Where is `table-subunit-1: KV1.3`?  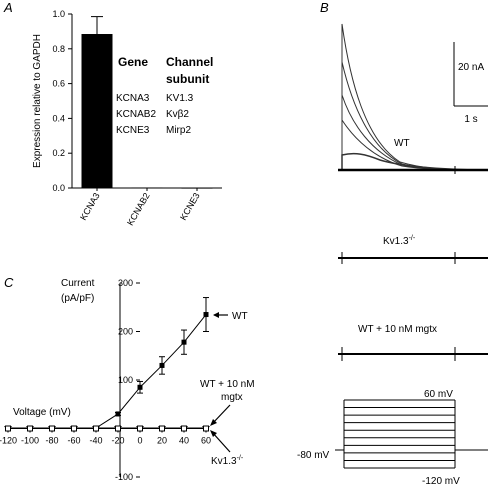
table-subunit-1: KV1.3 is located at coordinates (180, 98).